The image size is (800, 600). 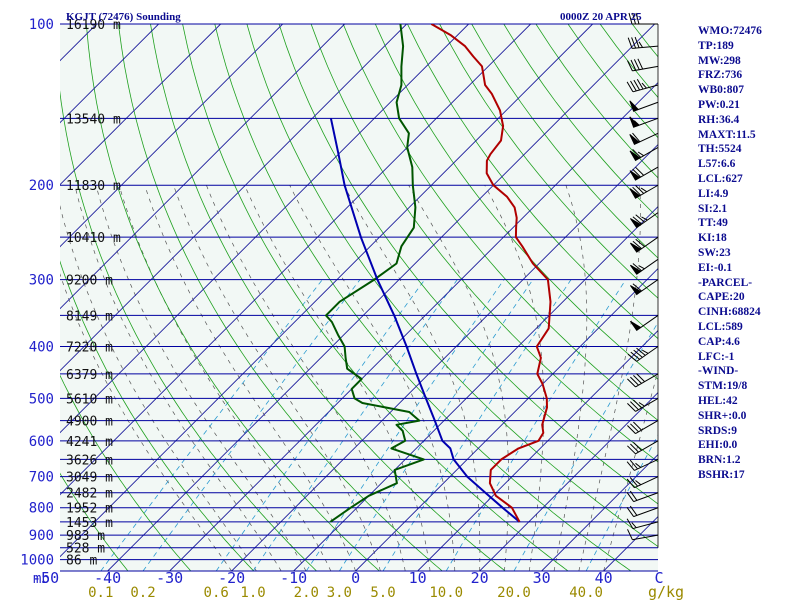 I want to click on mixing-ratio-unit: g/kg, so click(x=666, y=591).